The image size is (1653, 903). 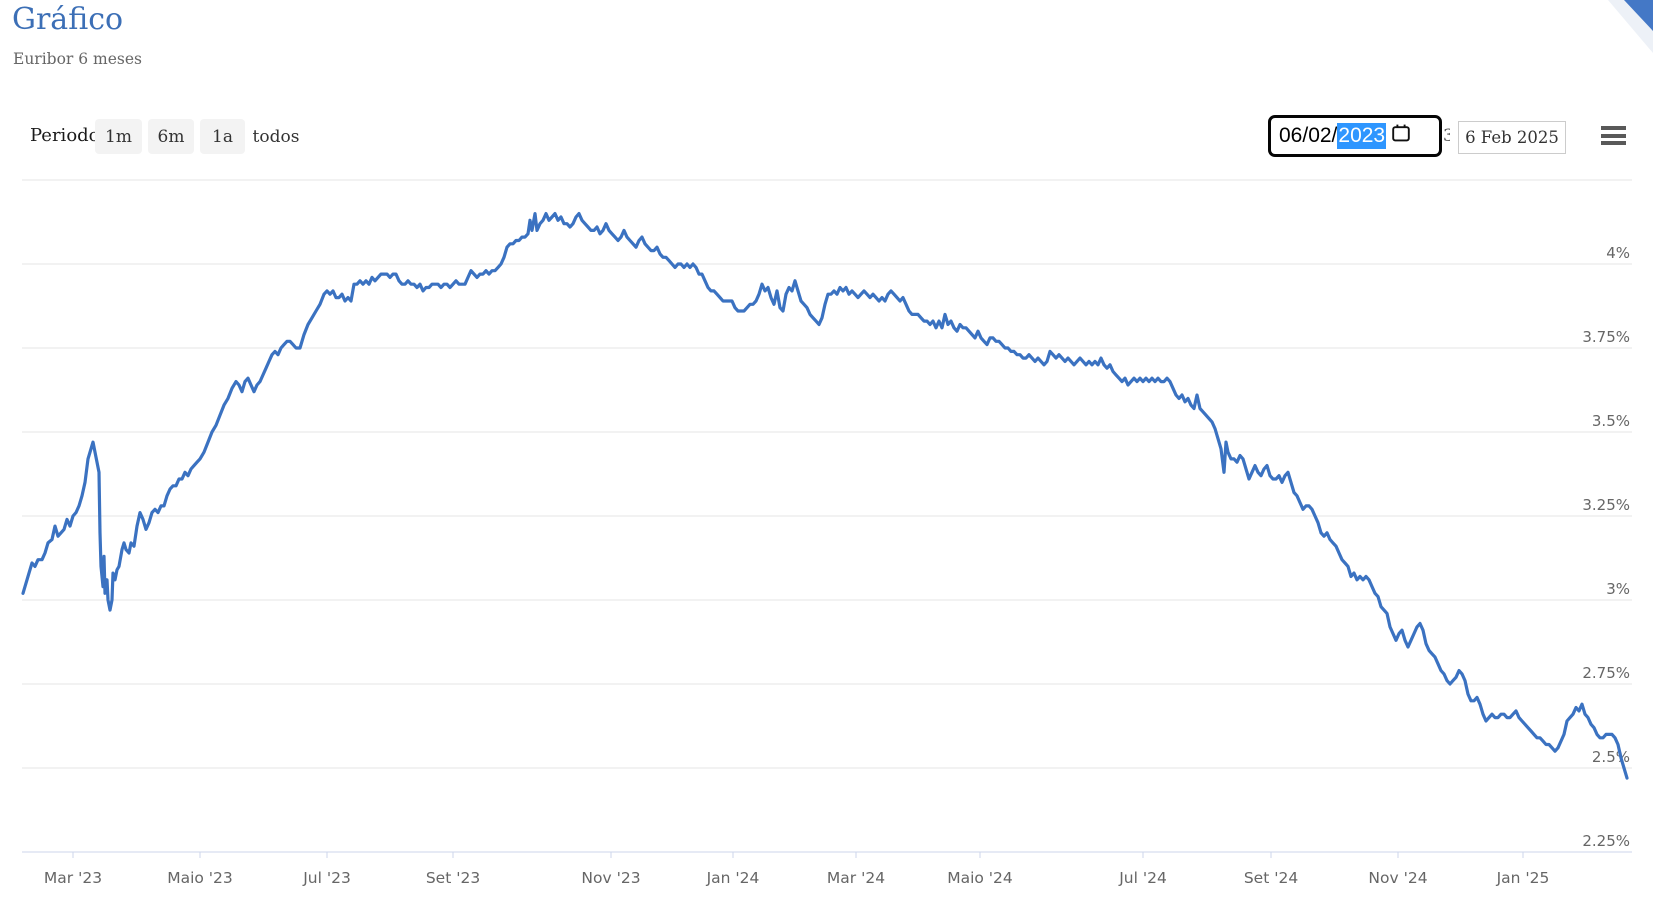 I want to click on y-axis-label: 4%, so click(x=1618, y=253).